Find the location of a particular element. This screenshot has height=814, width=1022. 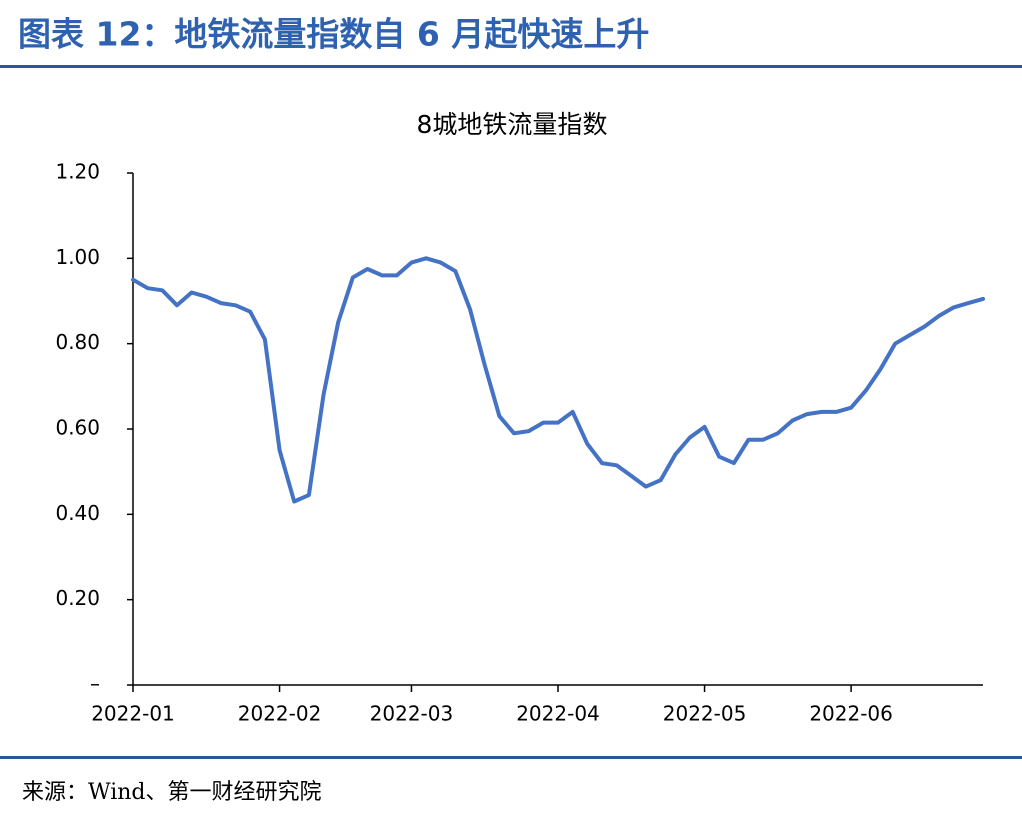

y-tick-label: – is located at coordinates (95, 684).